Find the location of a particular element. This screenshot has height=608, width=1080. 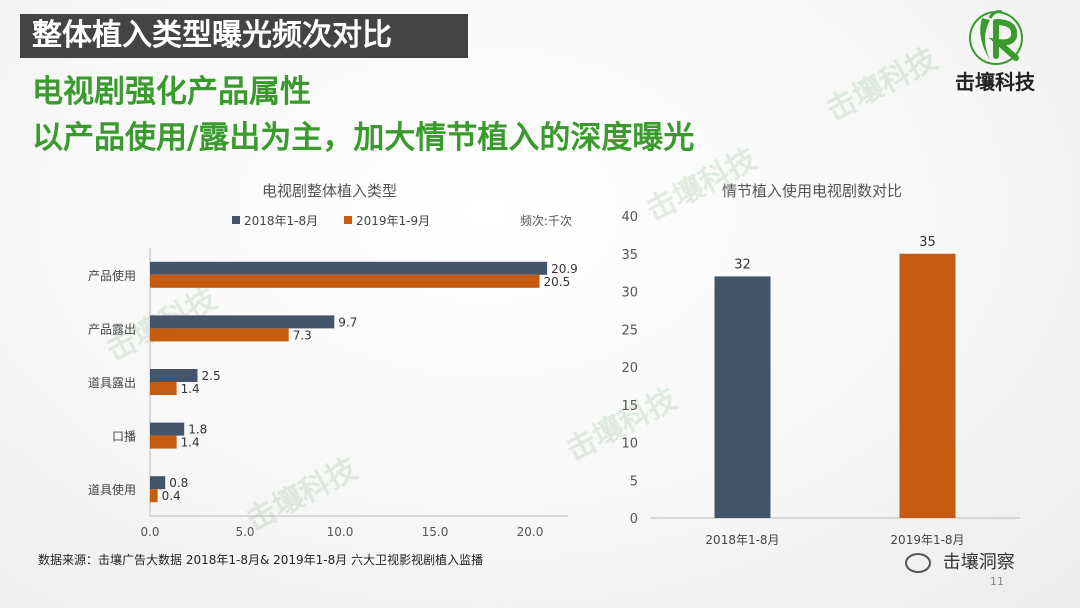

brand-mark-text: 击壤洞察 is located at coordinates (978, 562).